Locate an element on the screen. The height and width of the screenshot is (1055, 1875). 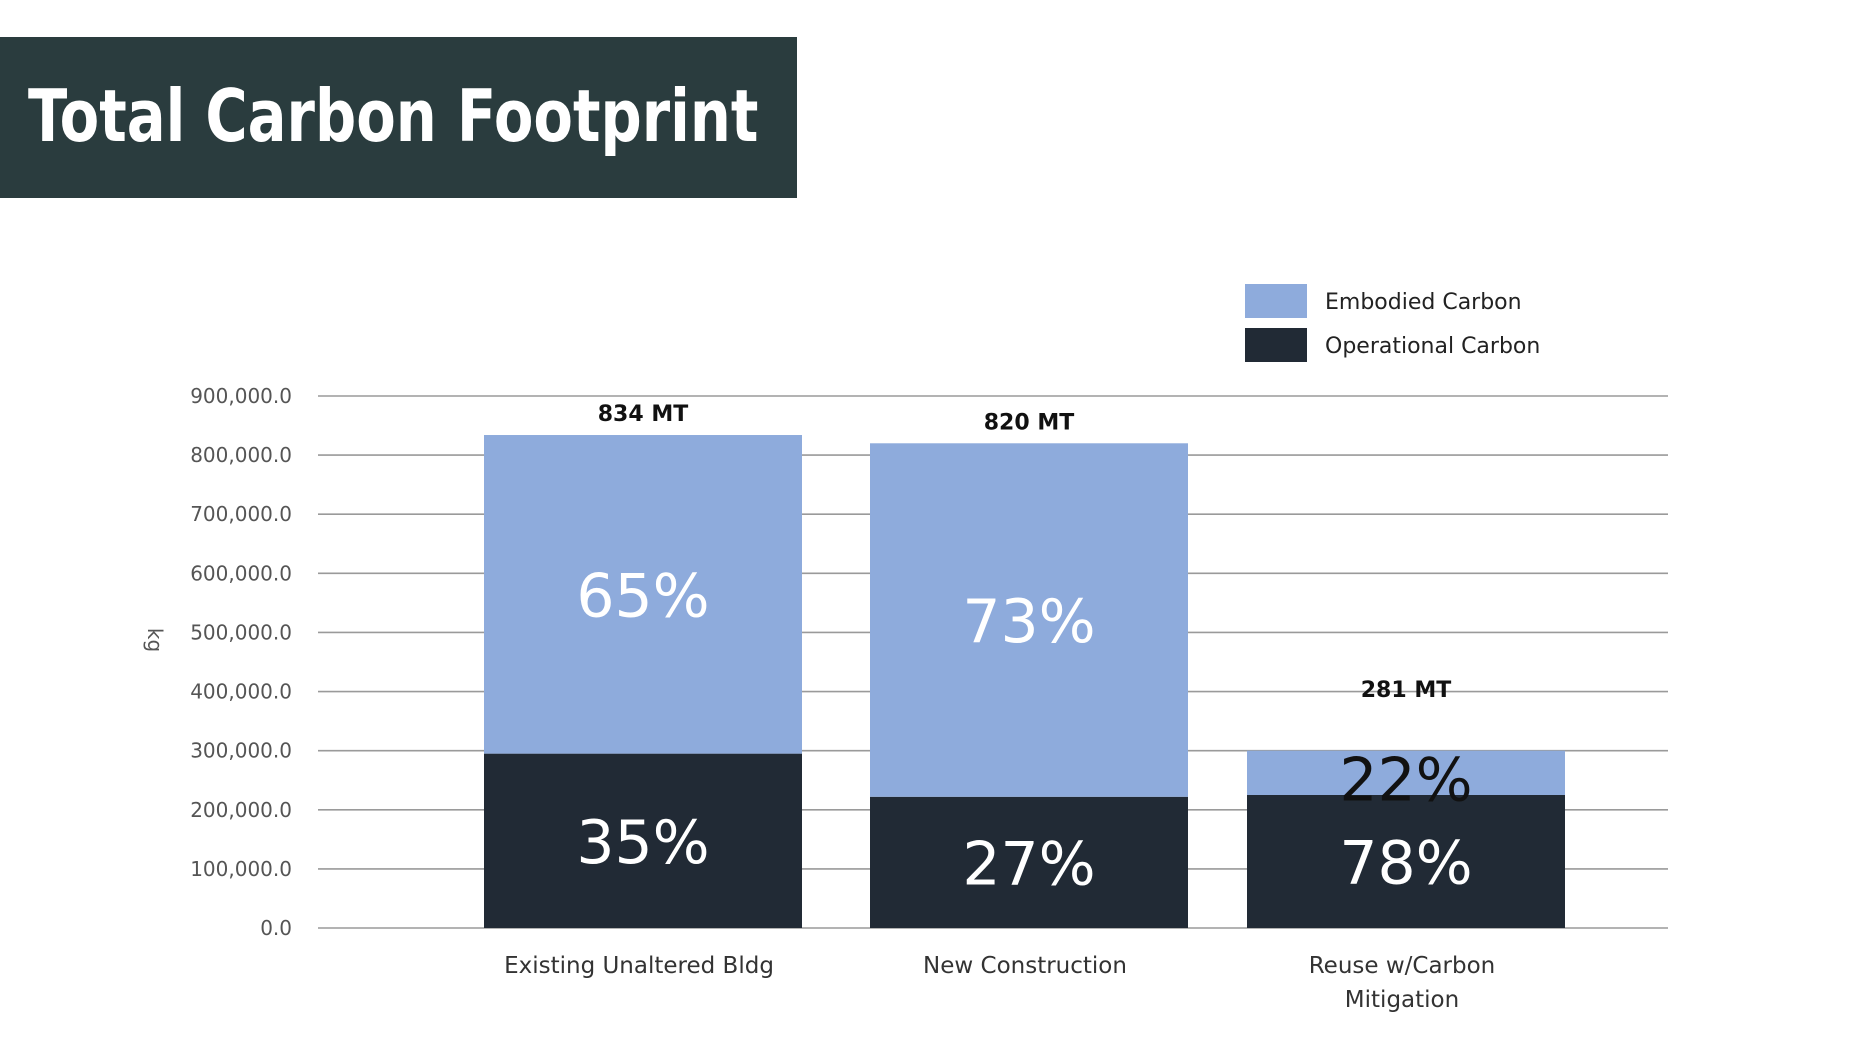
percent-label: 78% is located at coordinates (1405, 864).